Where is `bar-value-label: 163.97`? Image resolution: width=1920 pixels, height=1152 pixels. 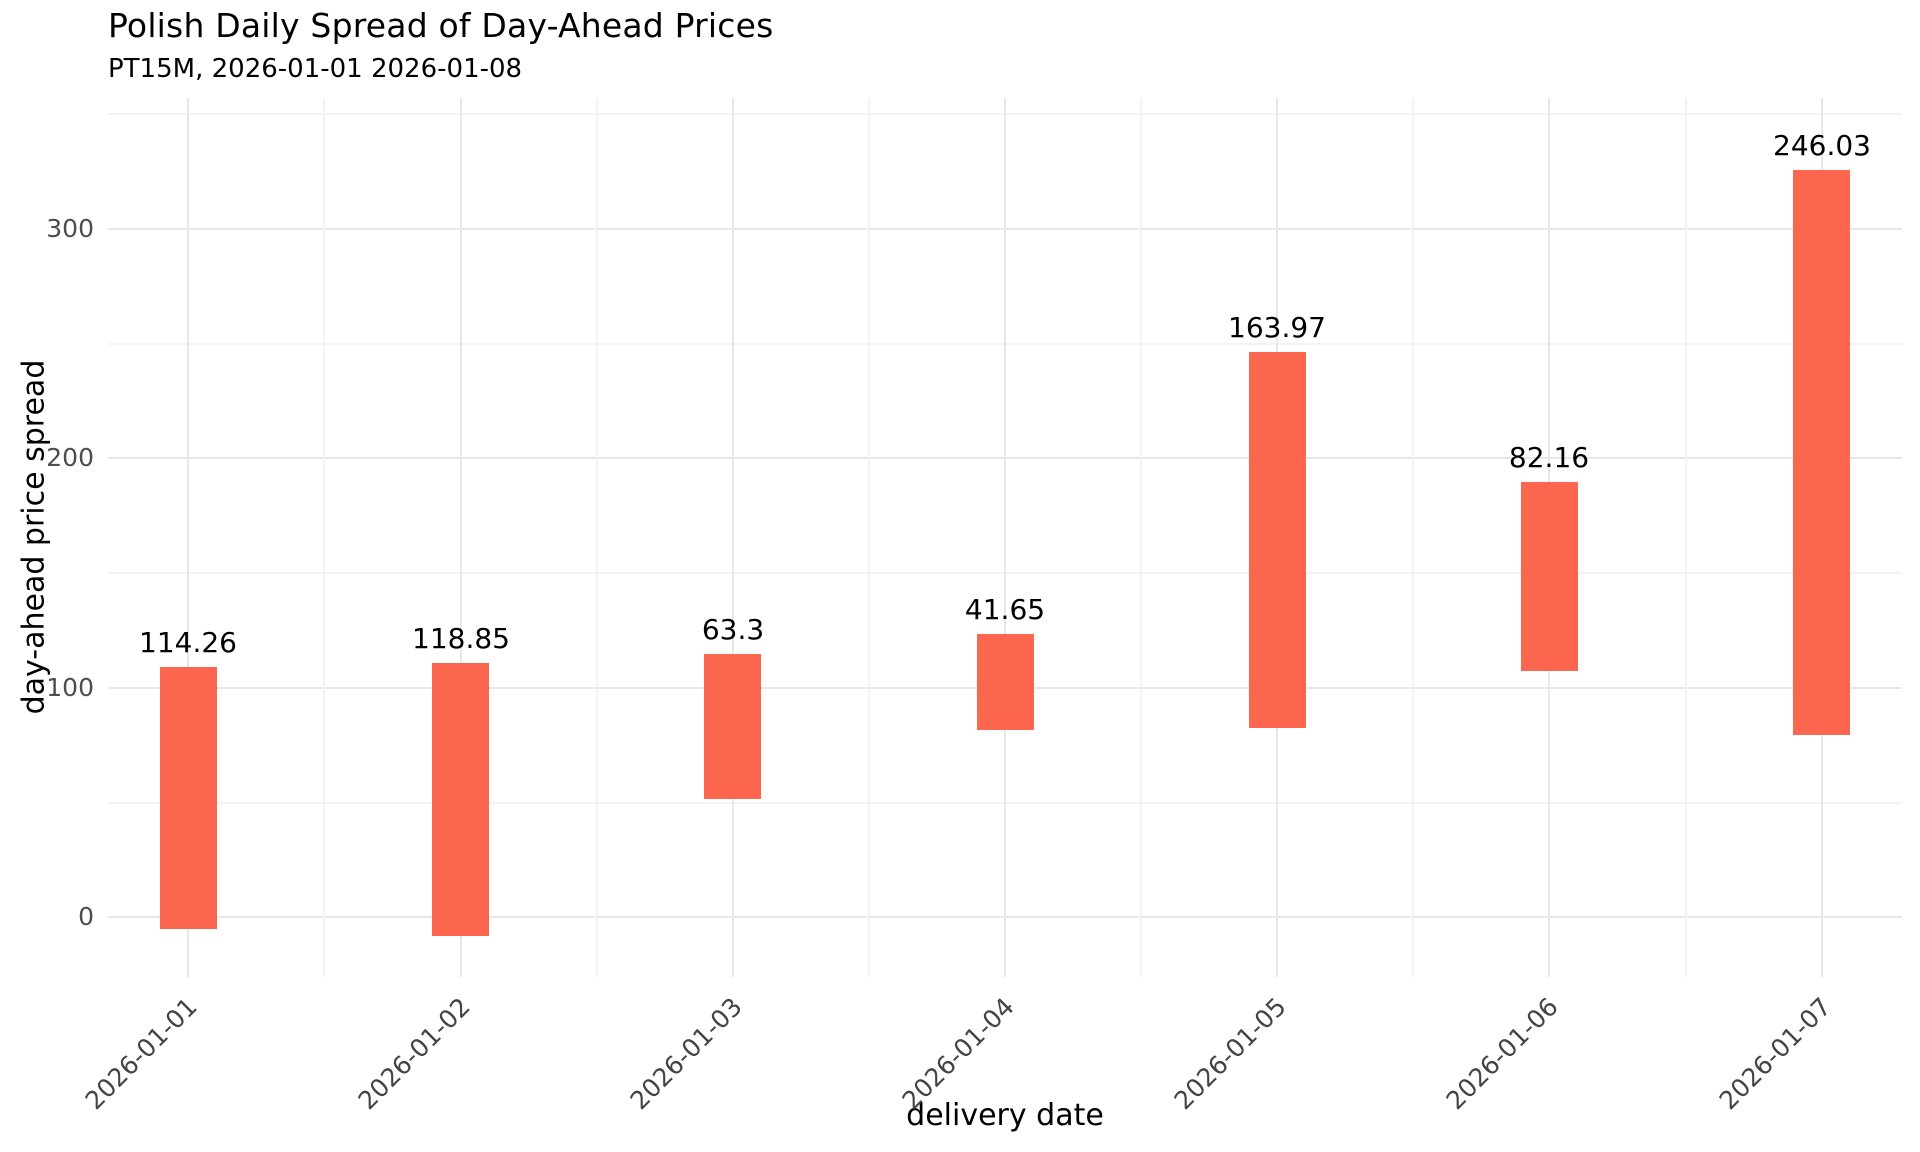 bar-value-label: 163.97 is located at coordinates (1277, 327).